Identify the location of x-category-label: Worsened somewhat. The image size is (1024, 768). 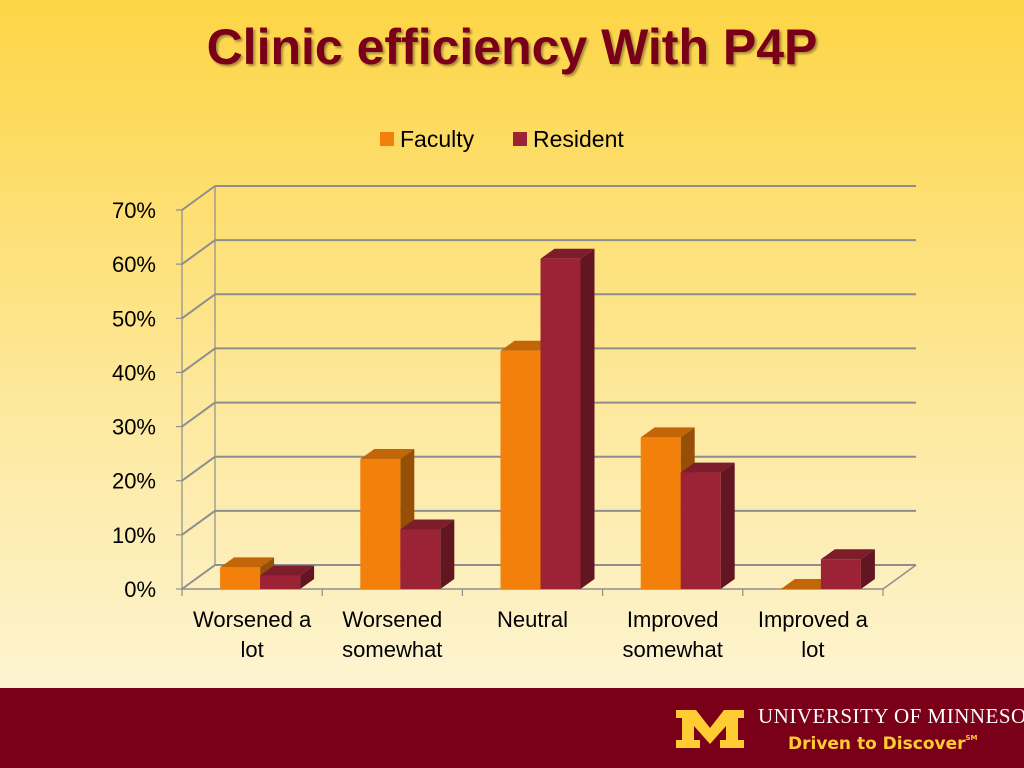
(392, 634).